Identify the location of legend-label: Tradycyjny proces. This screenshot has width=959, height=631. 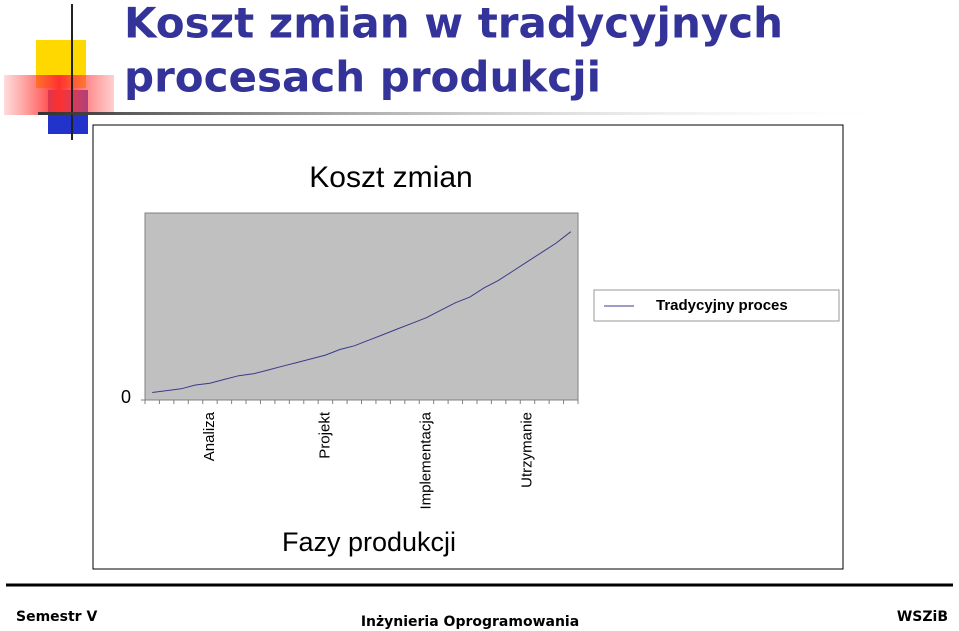
(722, 305).